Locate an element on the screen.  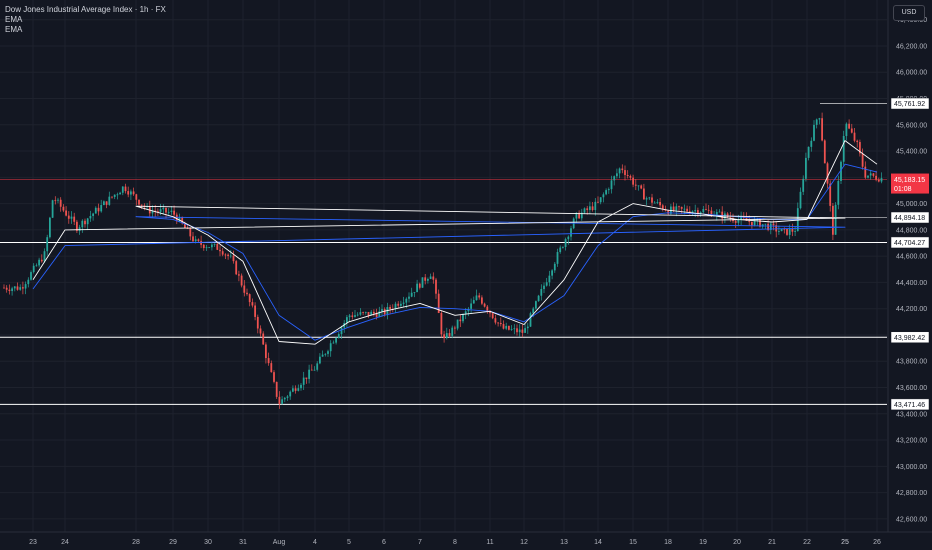
y-tick-label: 42,800.00 is located at coordinates (911, 493).